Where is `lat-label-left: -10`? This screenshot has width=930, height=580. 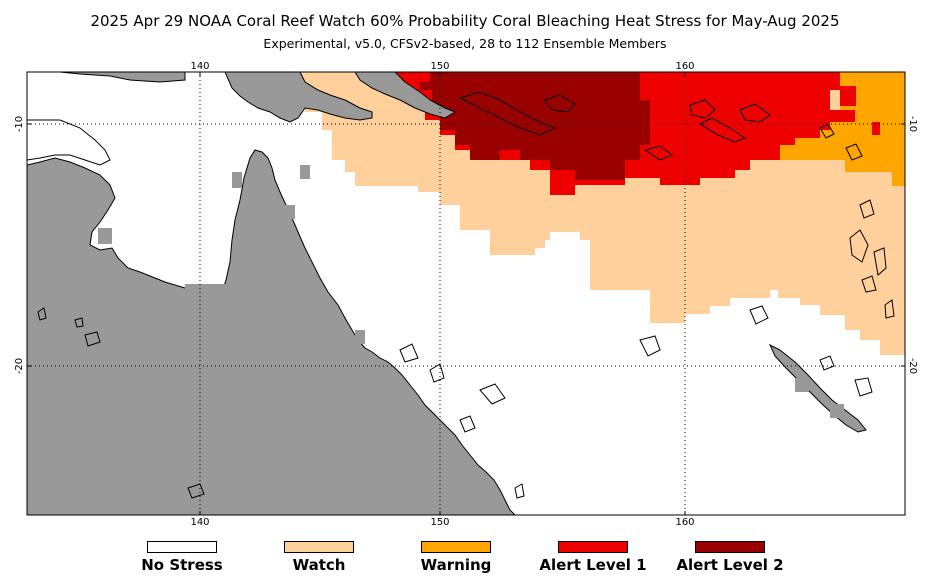
lat-label-left: -10 is located at coordinates (19, 124).